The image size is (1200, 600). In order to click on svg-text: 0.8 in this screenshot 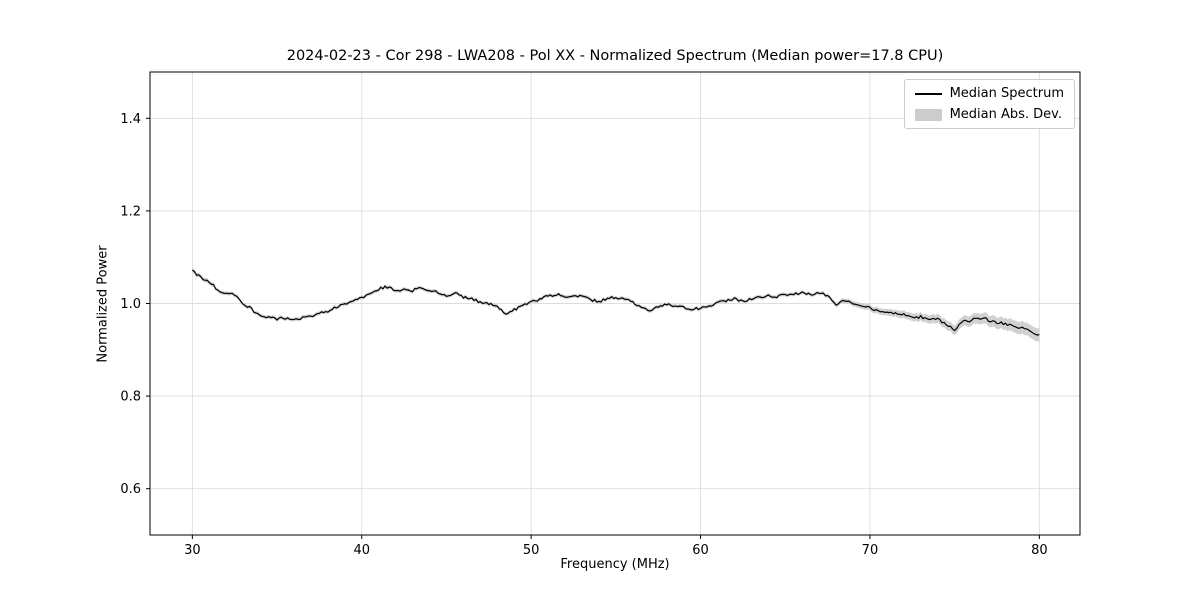, I will do `click(130, 397)`.